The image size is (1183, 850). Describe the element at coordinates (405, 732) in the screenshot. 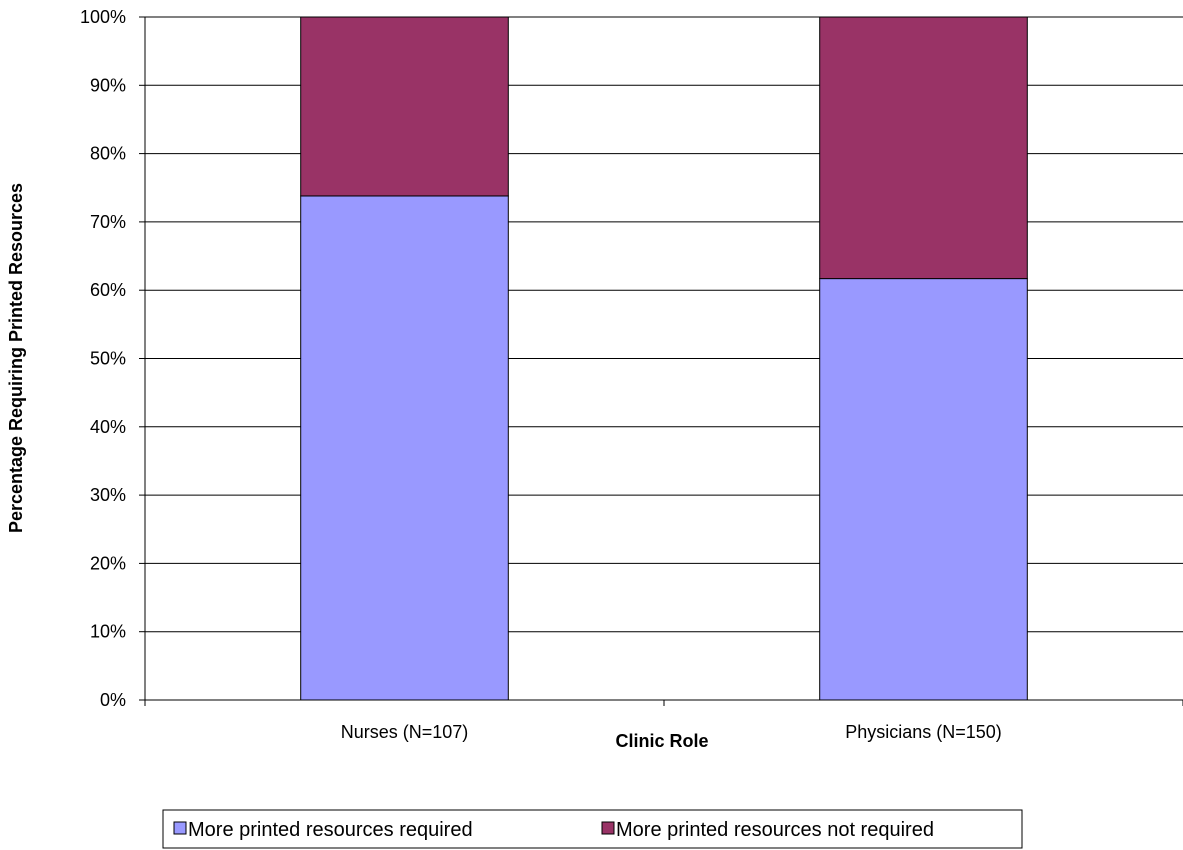

I see `x-tick-label: Nurses (N=107)` at that location.